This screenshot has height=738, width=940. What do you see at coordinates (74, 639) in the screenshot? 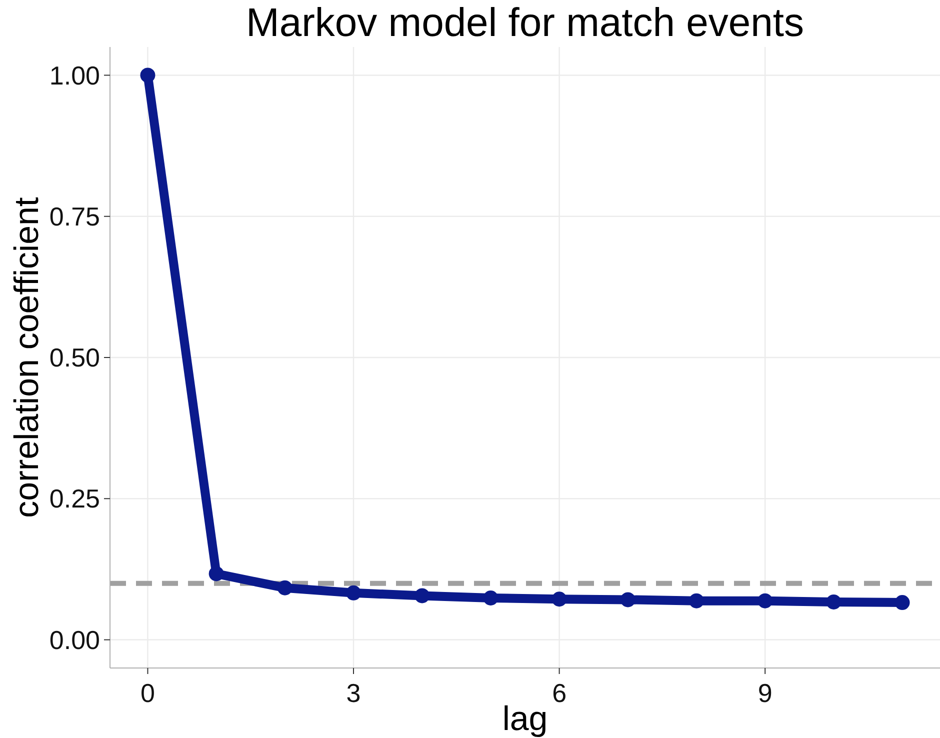
I see `y-tick-label: 0.00` at bounding box center [74, 639].